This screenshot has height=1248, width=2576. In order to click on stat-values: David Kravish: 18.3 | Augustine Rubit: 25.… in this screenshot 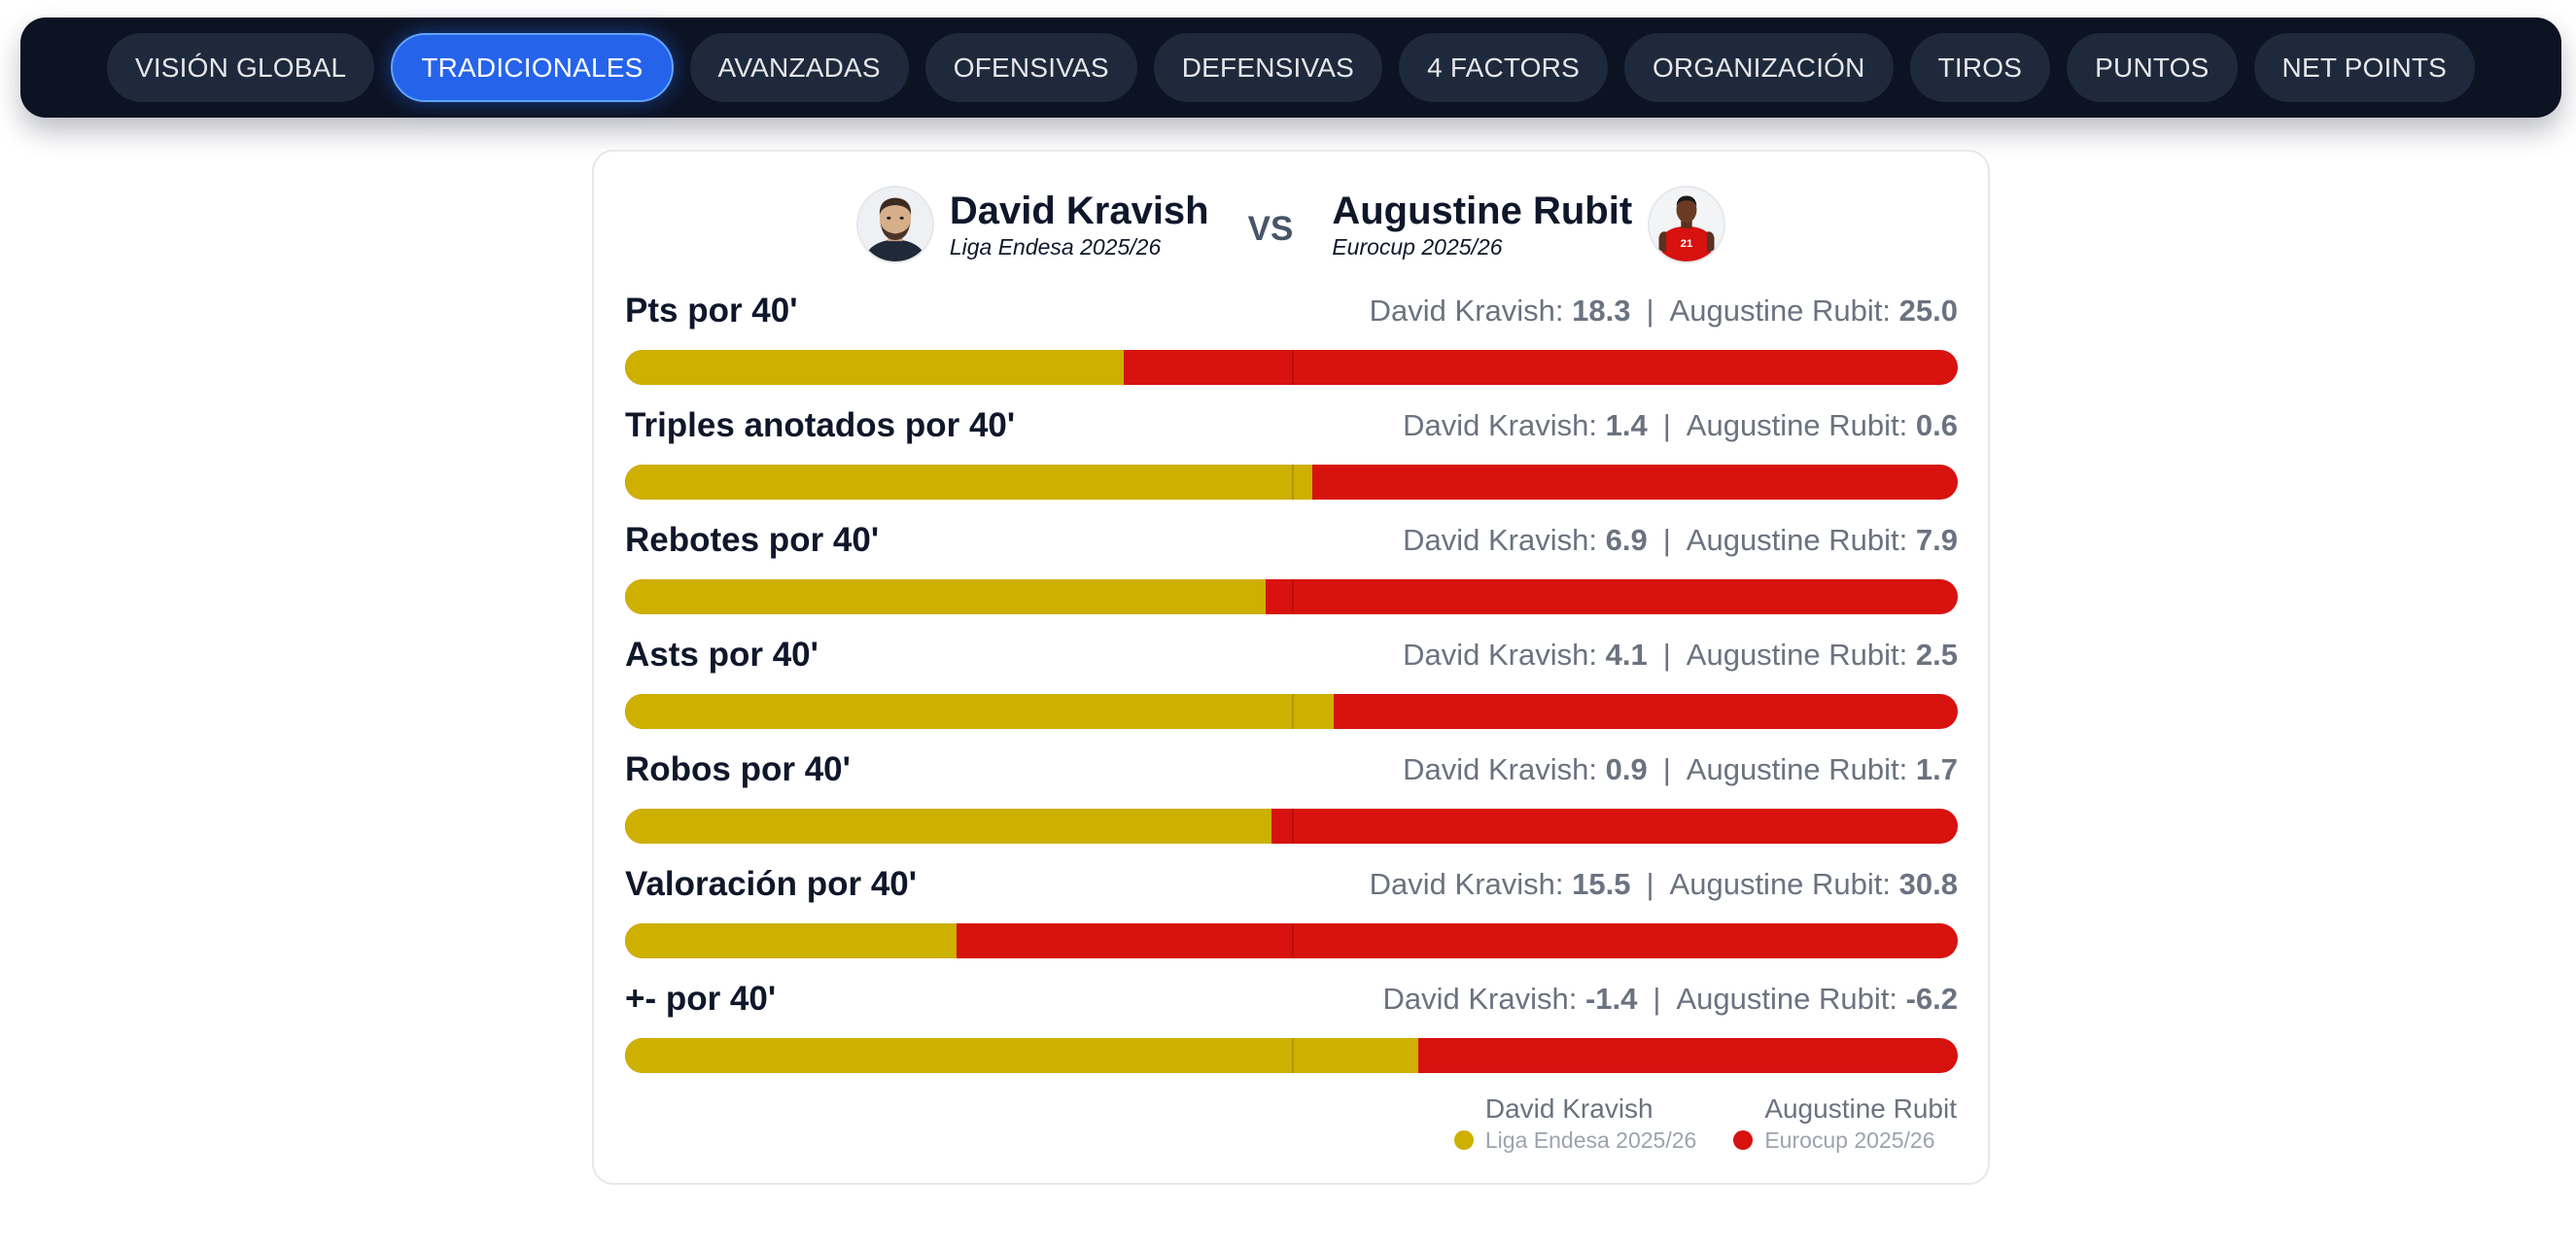, I will do `click(1663, 311)`.